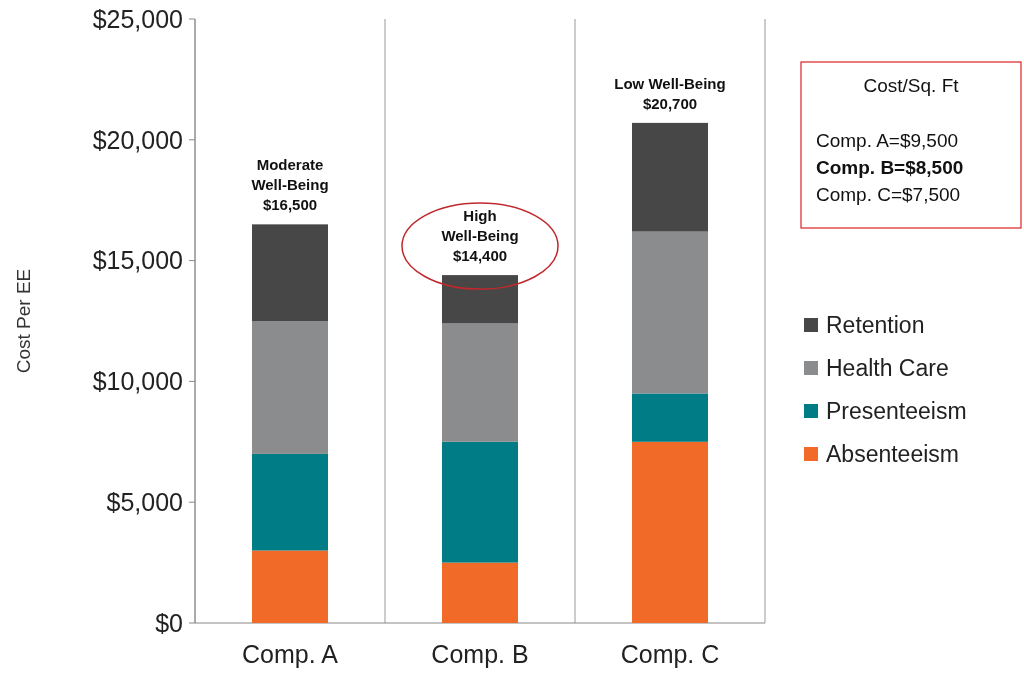  What do you see at coordinates (290, 185) in the screenshot?
I see `annotation: Moderate Well-Being $16,500` at bounding box center [290, 185].